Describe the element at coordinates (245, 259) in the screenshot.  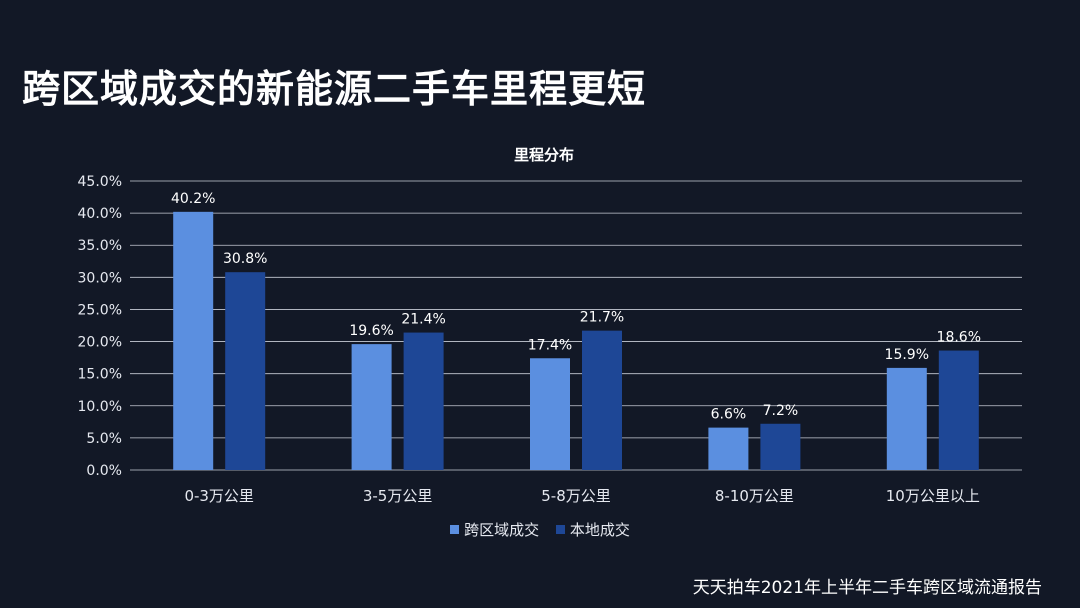
I see `data-label-local: 30.8%` at that location.